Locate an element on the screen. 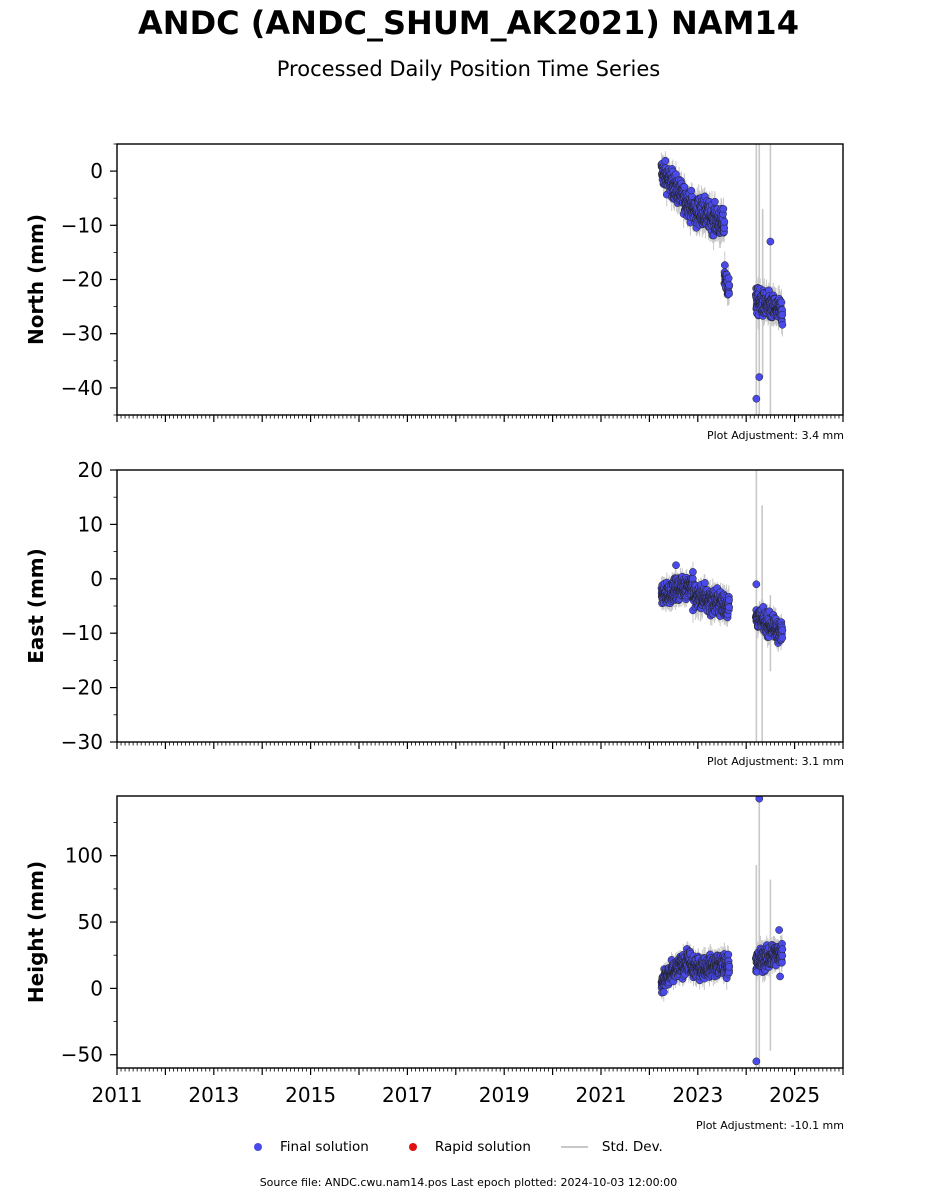 The height and width of the screenshot is (1200, 937). y-tick-label: 50 is located at coordinates (90, 922).